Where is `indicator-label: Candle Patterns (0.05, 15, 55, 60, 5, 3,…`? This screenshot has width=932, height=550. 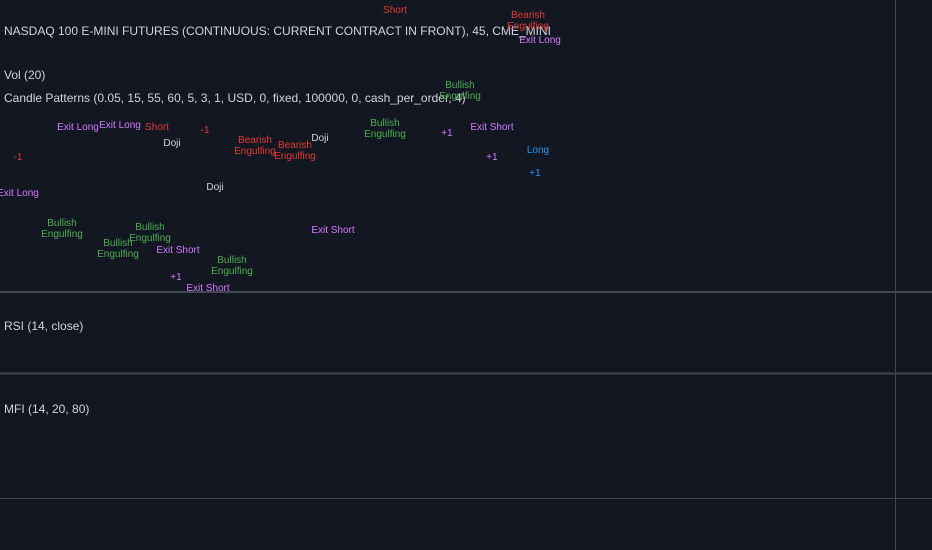 indicator-label: Candle Patterns (0.05, 15, 55, 60, 5, 3,… is located at coordinates (235, 98).